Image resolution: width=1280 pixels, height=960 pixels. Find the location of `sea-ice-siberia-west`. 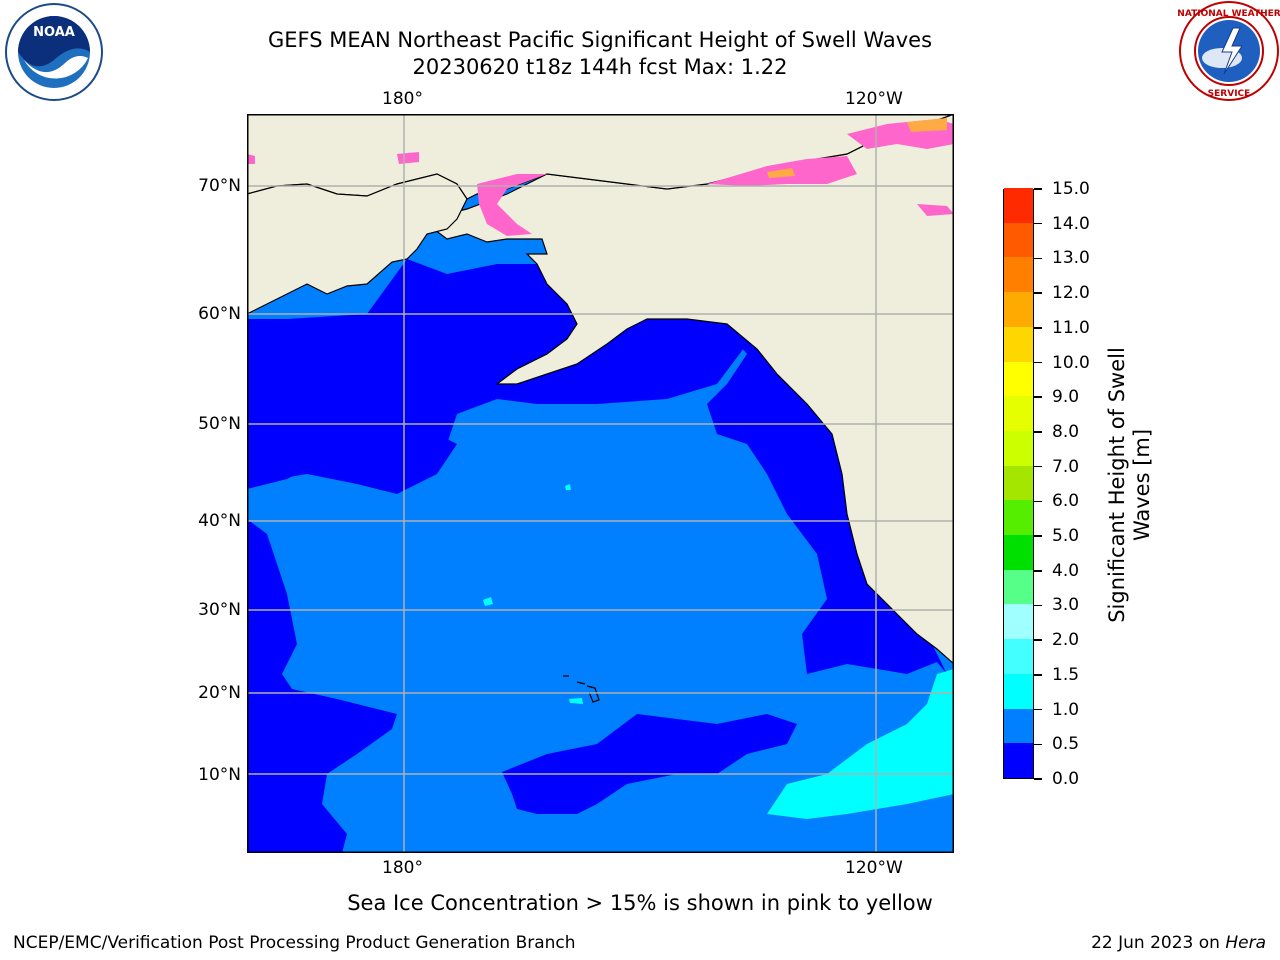

sea-ice-siberia-west is located at coordinates (251, 159).